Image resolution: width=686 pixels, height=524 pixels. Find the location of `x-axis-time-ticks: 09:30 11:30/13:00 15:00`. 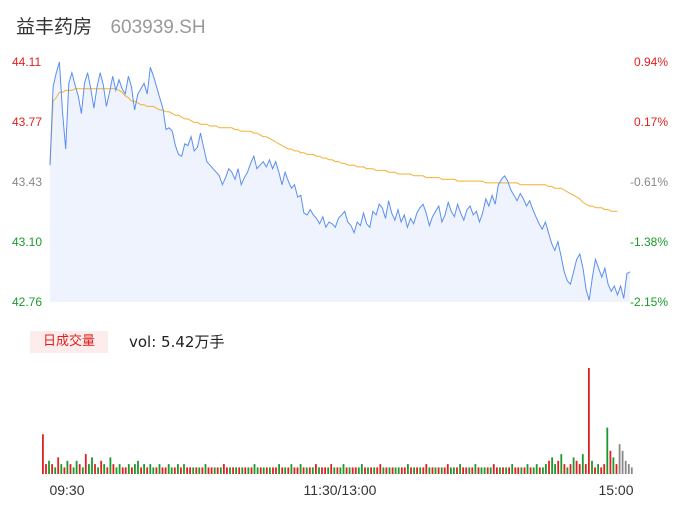

x-axis-time-ticks: 09:30 11:30/13:00 15:00 is located at coordinates (341, 490).